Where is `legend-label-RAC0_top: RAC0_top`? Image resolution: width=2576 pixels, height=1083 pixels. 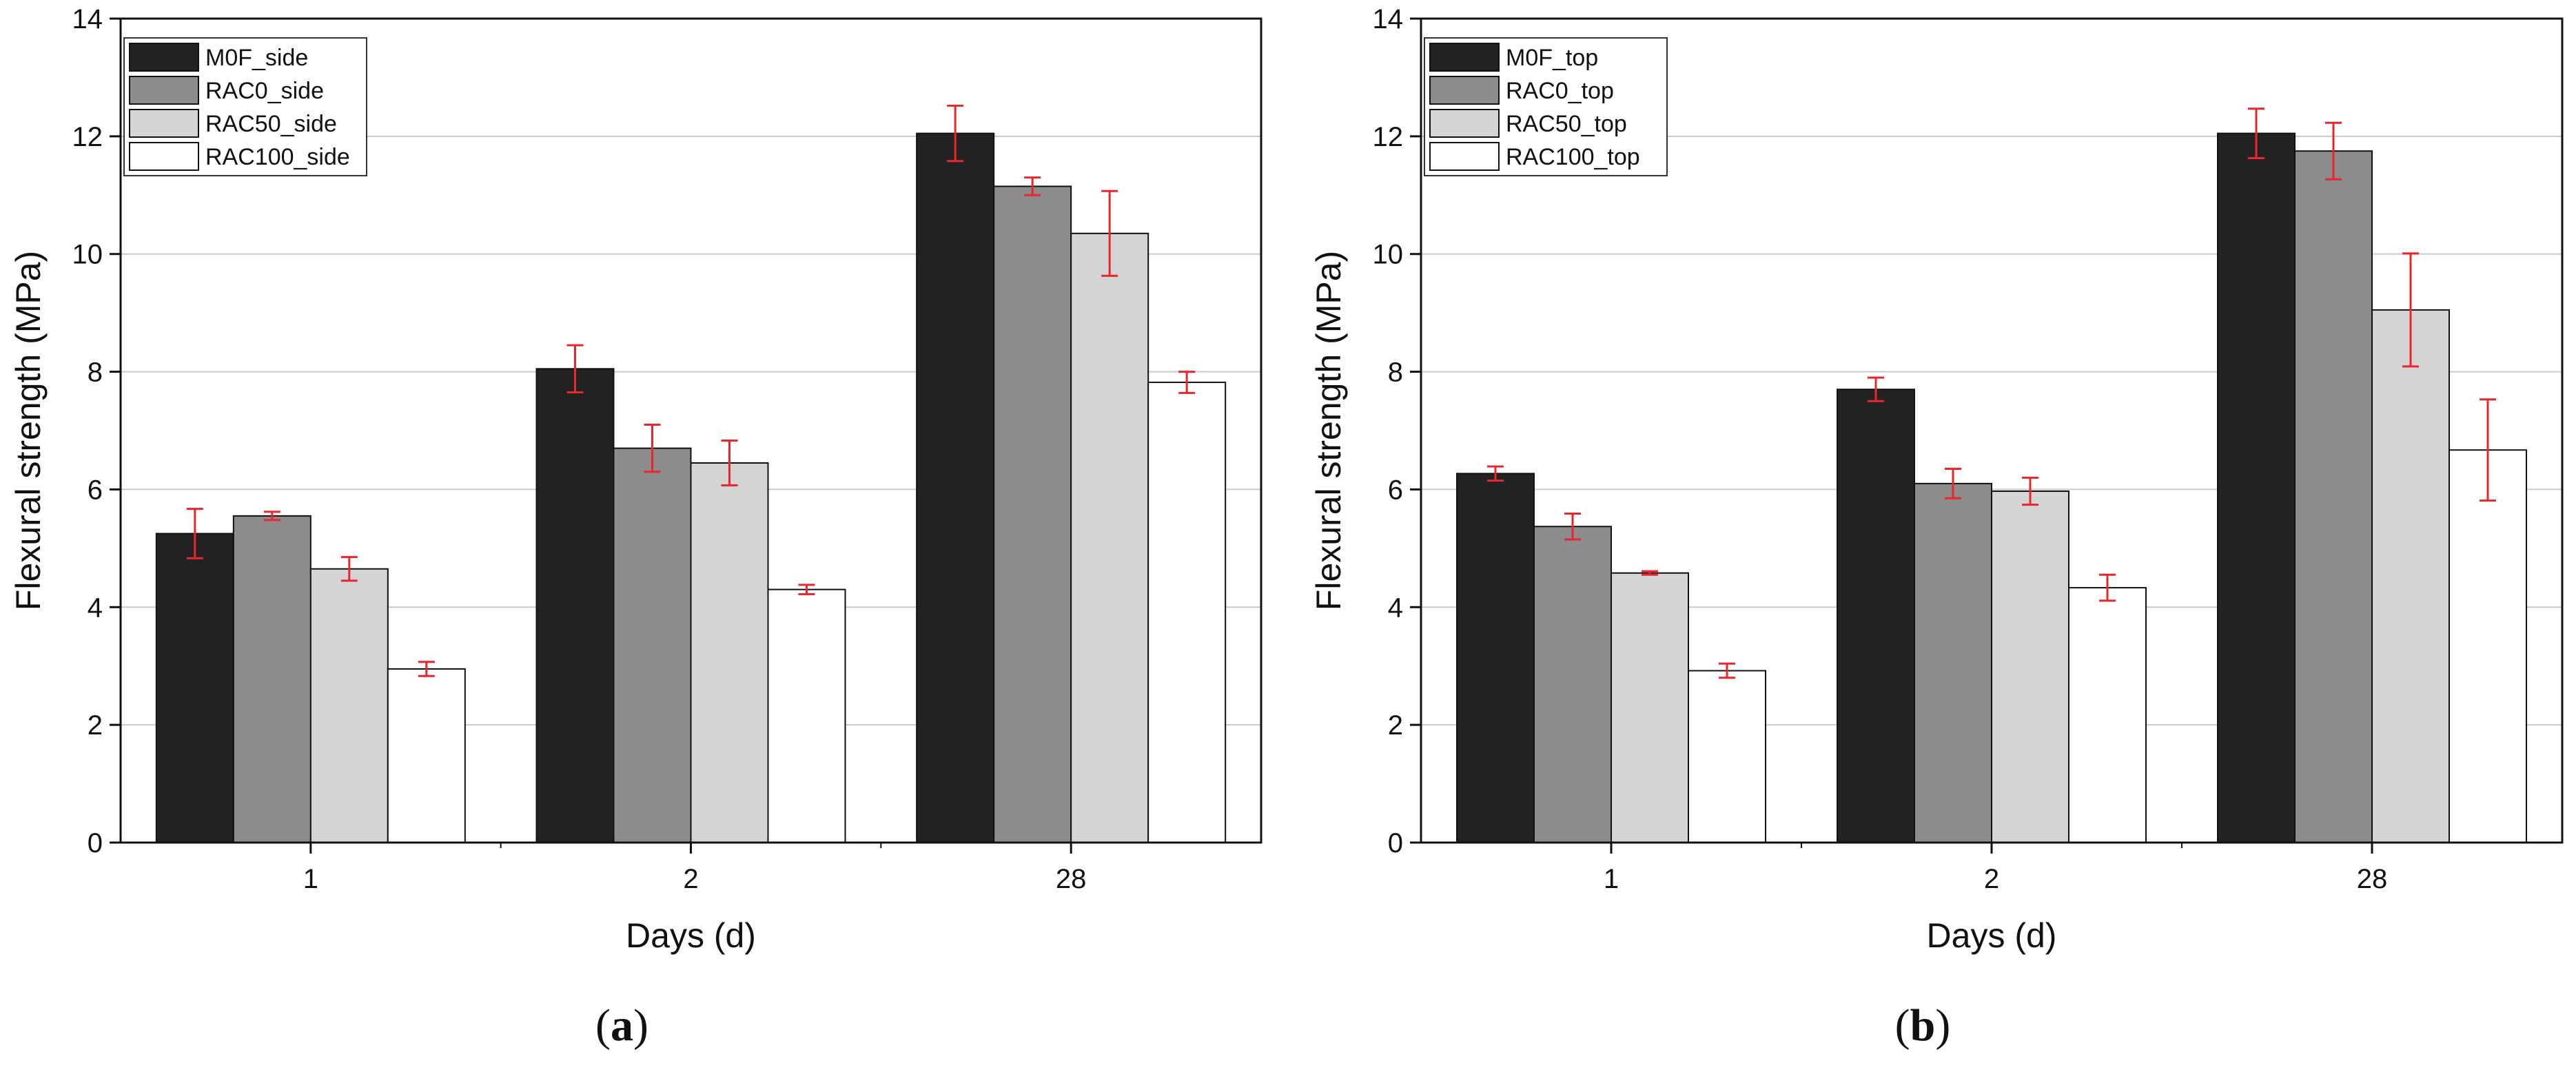
legend-label-RAC0_top: RAC0_top is located at coordinates (1560, 91).